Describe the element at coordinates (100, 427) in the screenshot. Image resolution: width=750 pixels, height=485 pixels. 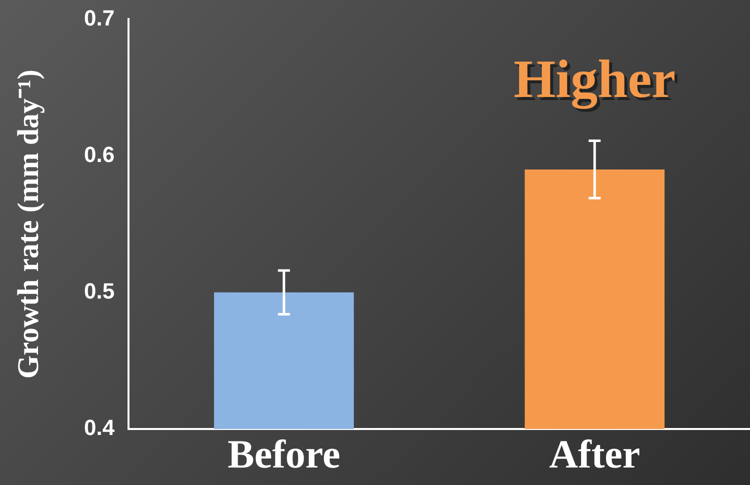
I see `y-tick-label: 0.4` at that location.